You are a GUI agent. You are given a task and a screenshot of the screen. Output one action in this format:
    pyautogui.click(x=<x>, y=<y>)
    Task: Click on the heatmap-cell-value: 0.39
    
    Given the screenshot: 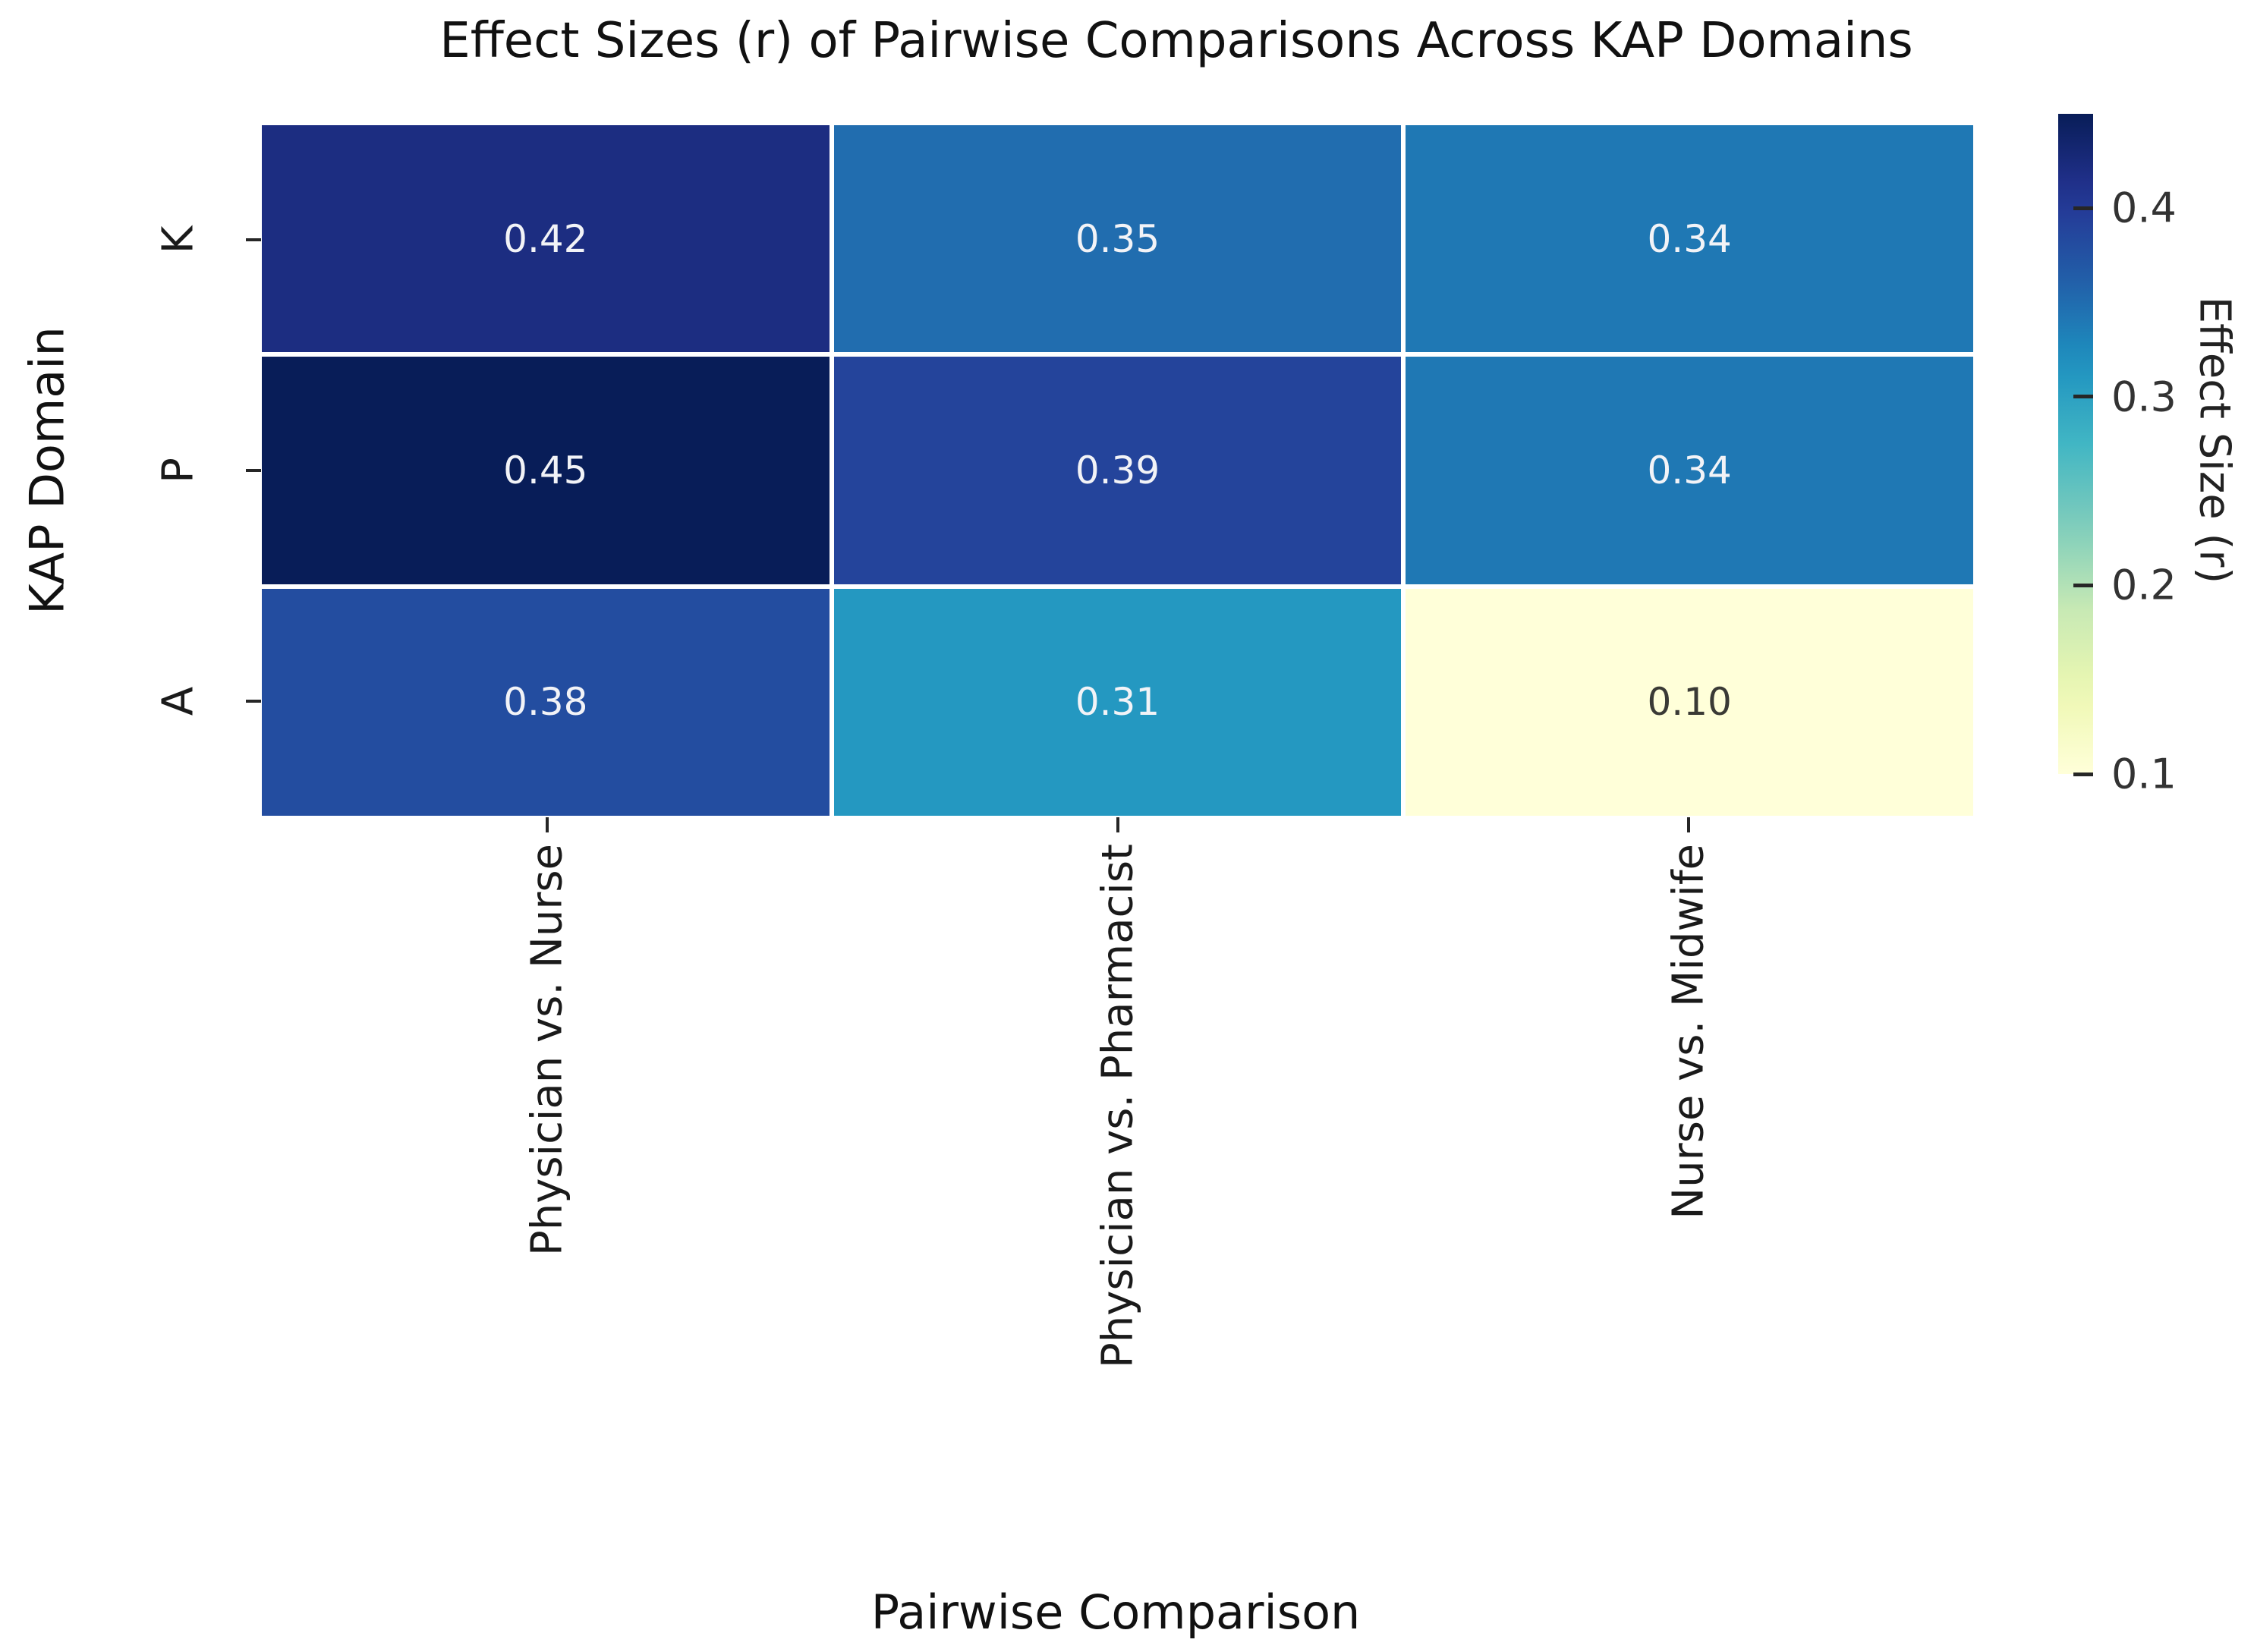 What is the action you would take?
    pyautogui.click(x=1117, y=470)
    